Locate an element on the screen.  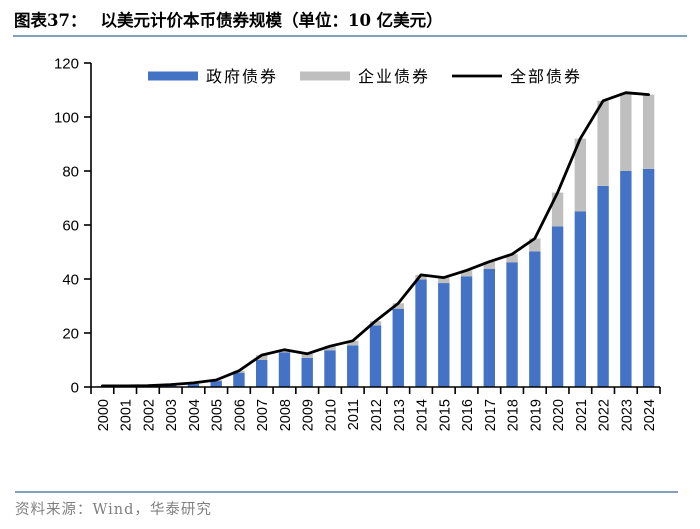
x-axis-label: 2006 is located at coordinates (240, 415).